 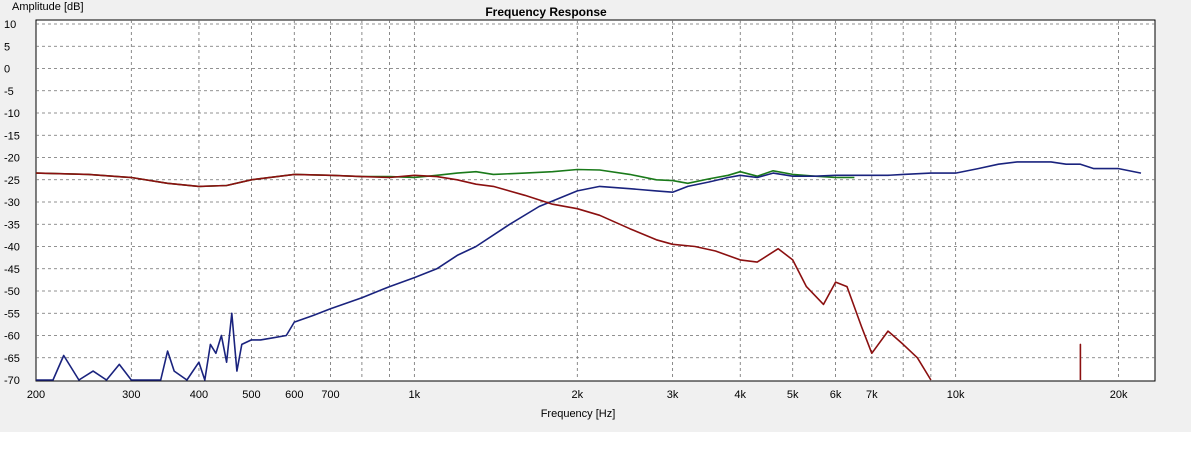 I want to click on chart-title: Frequency Response, so click(x=546, y=12).